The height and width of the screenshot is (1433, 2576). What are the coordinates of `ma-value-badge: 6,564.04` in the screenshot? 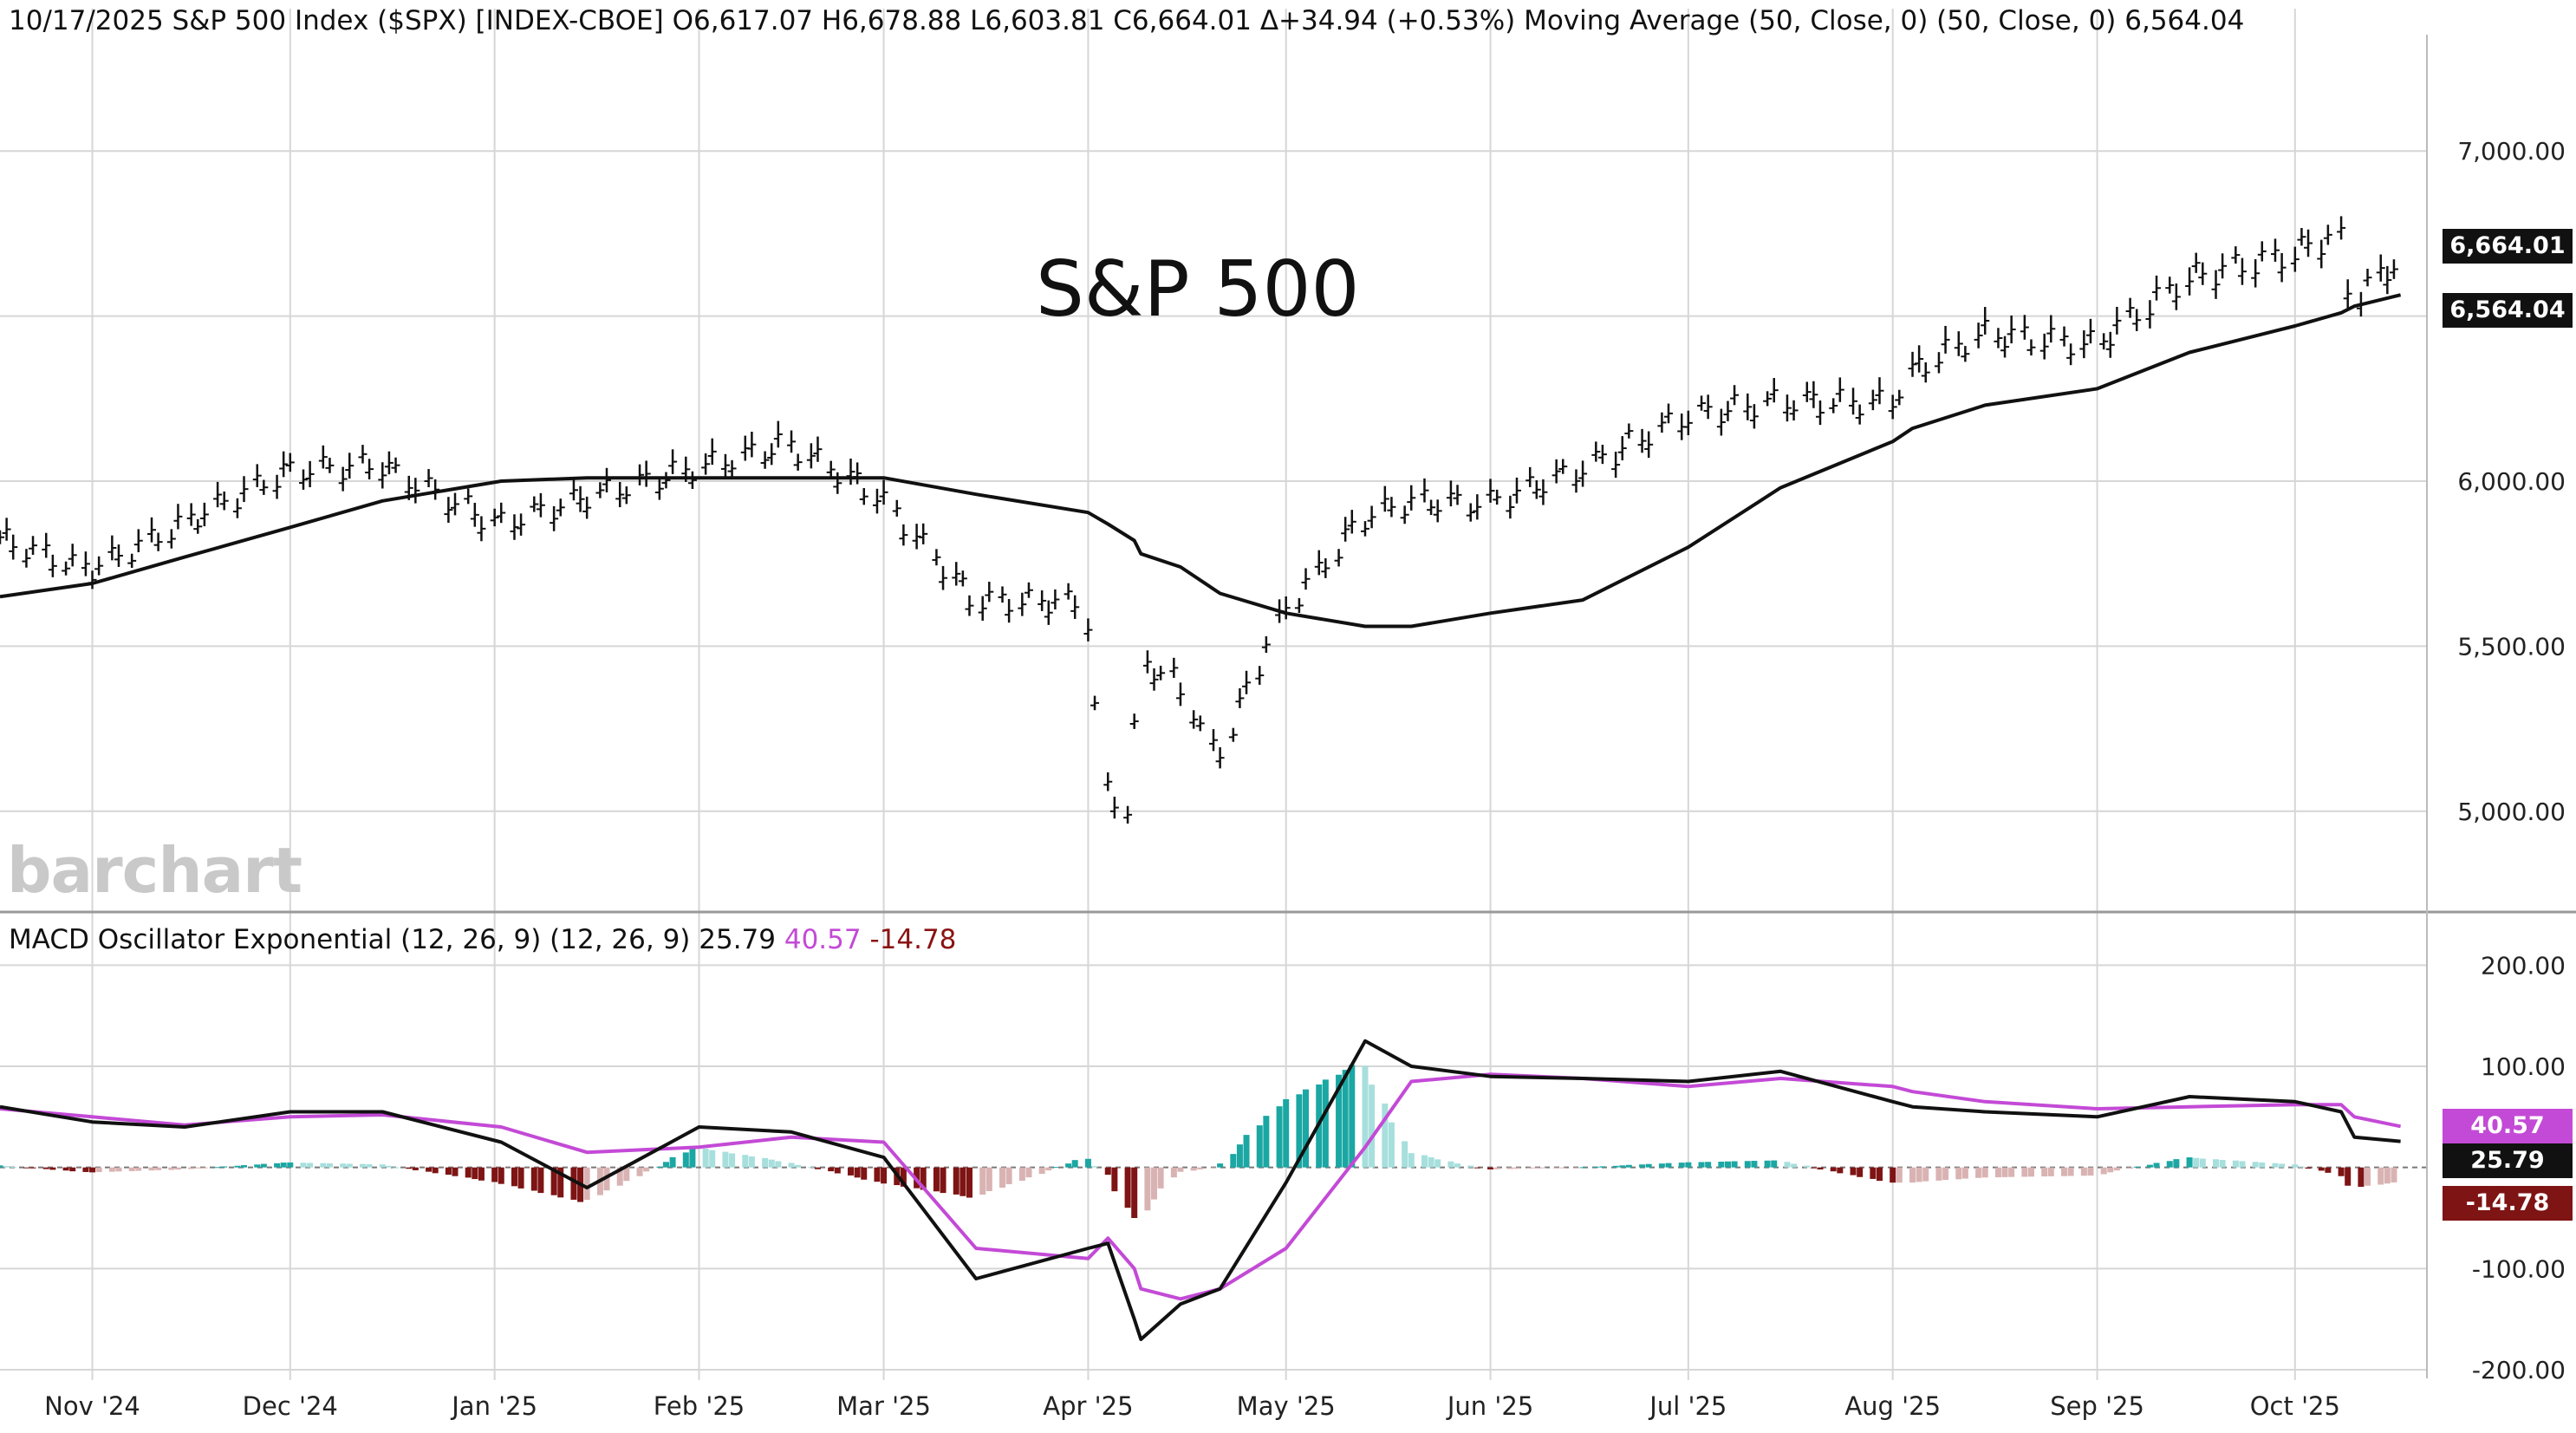 It's located at (2508, 311).